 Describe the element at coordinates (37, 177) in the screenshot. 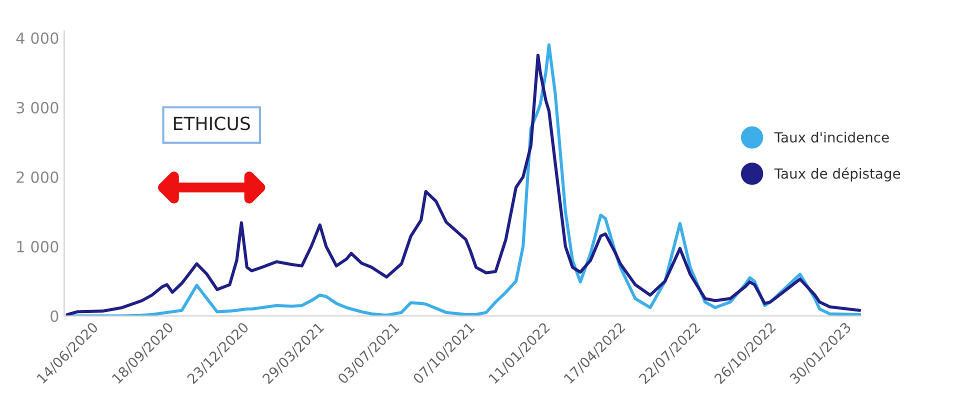

I see `y-tick-label: 2 000` at that location.